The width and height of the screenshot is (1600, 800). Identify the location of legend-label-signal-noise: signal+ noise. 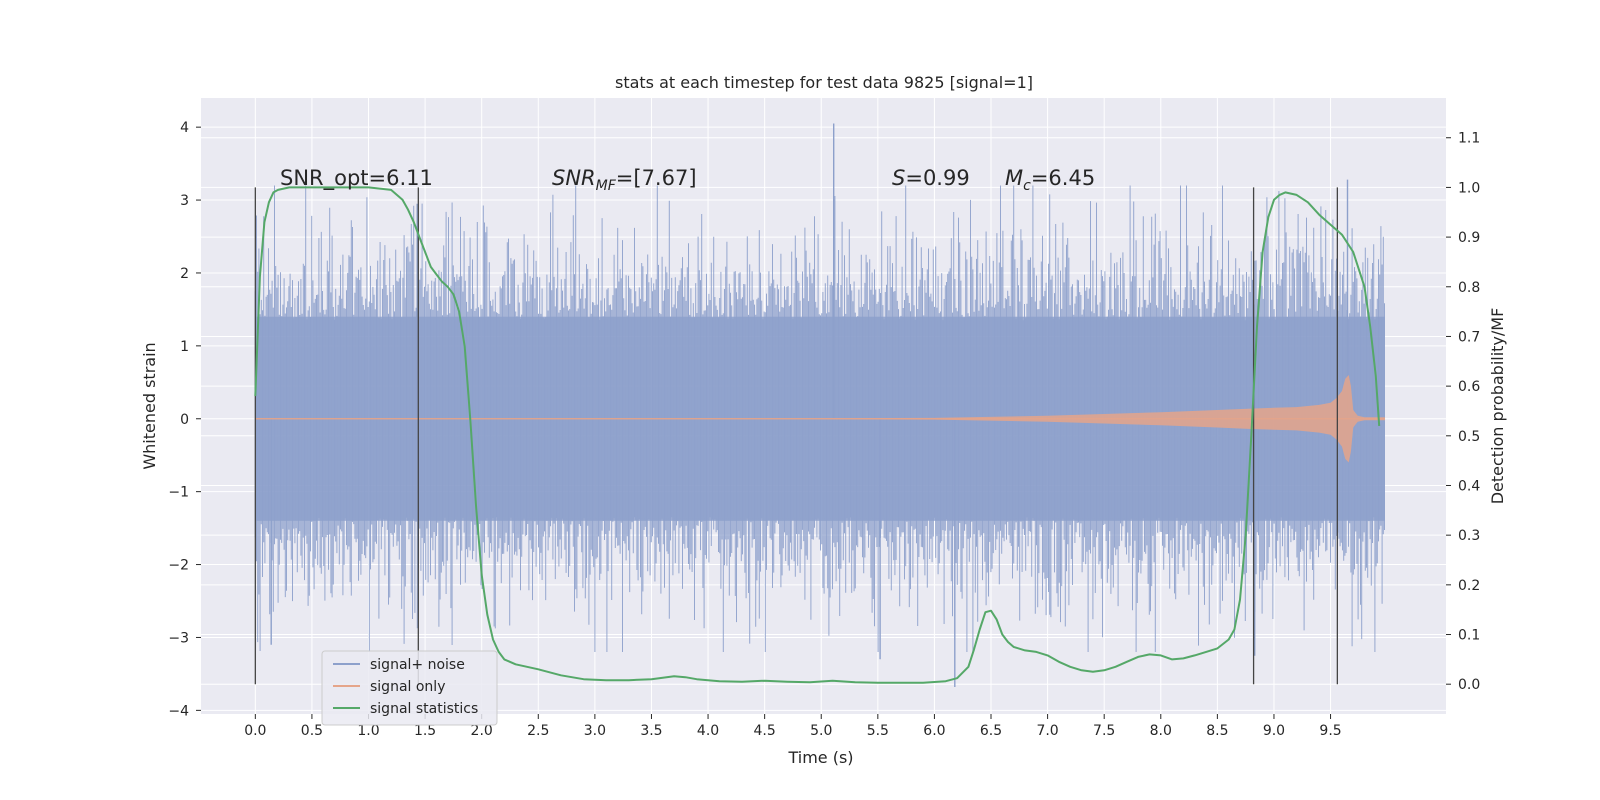
(417, 665).